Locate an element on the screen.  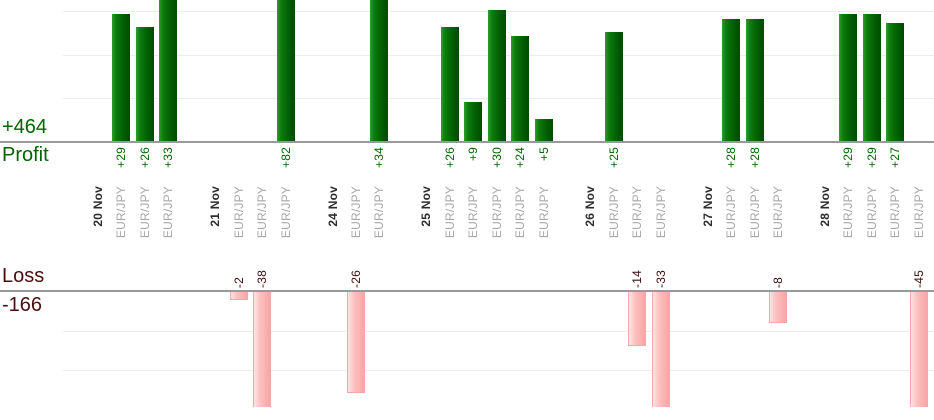
trade-value-label: +24 is located at coordinates (520, 157).